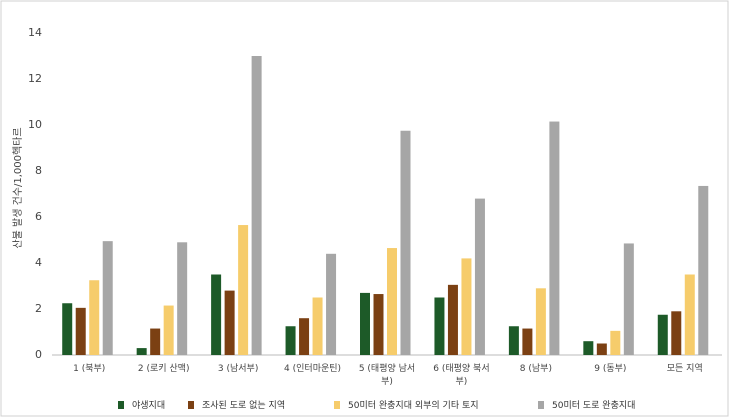 Image resolution: width=730 pixels, height=418 pixels. What do you see at coordinates (38, 216) in the screenshot?
I see `y-tick-label: 6` at bounding box center [38, 216].